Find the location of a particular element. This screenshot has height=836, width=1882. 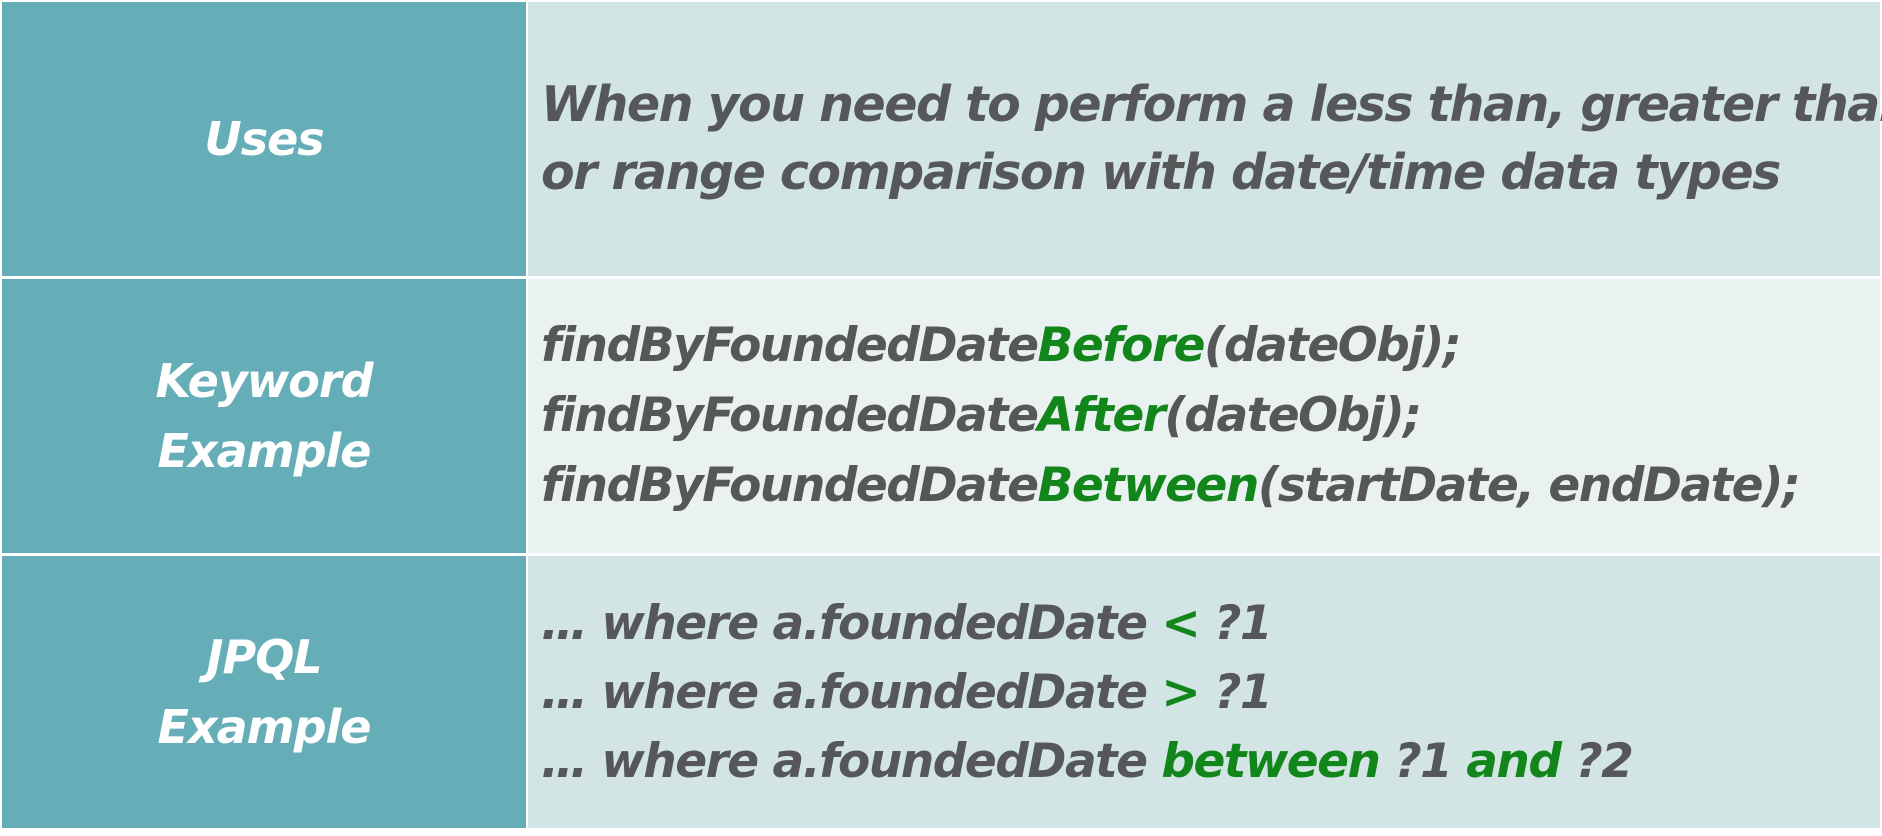

jpql-example-line: … where a.foundedDate < ?1 is located at coordinates (1086, 623).